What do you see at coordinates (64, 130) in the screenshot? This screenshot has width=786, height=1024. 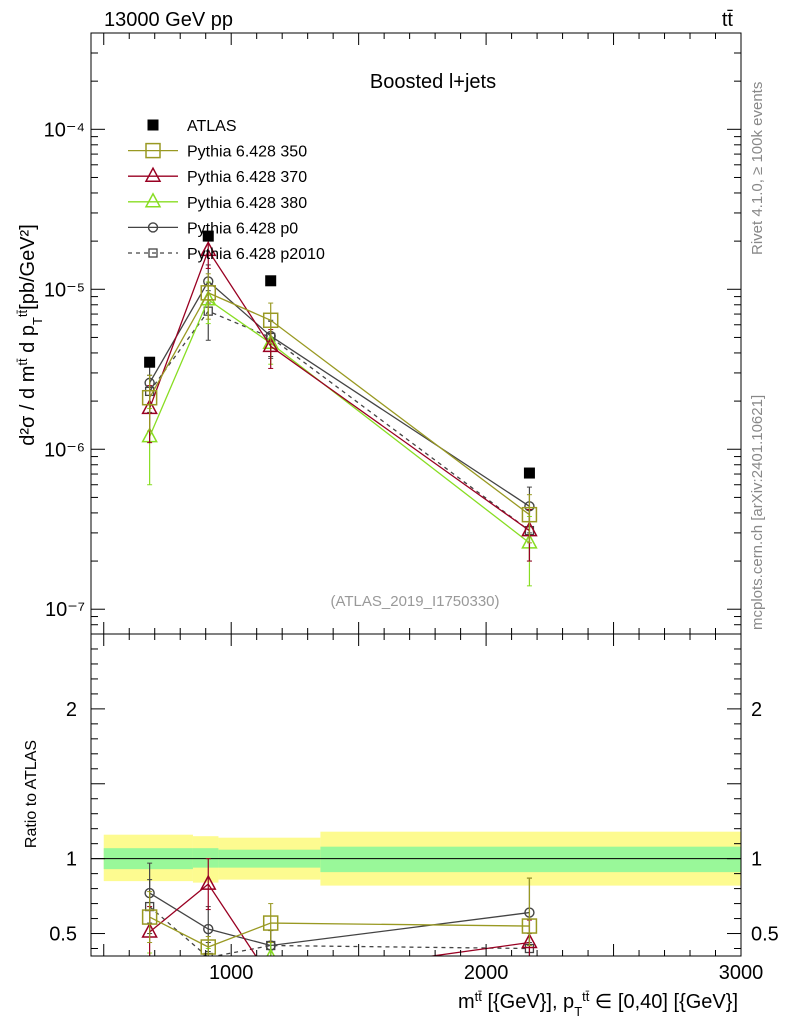 I see `y-tick-label: 10⁻⁴` at bounding box center [64, 130].